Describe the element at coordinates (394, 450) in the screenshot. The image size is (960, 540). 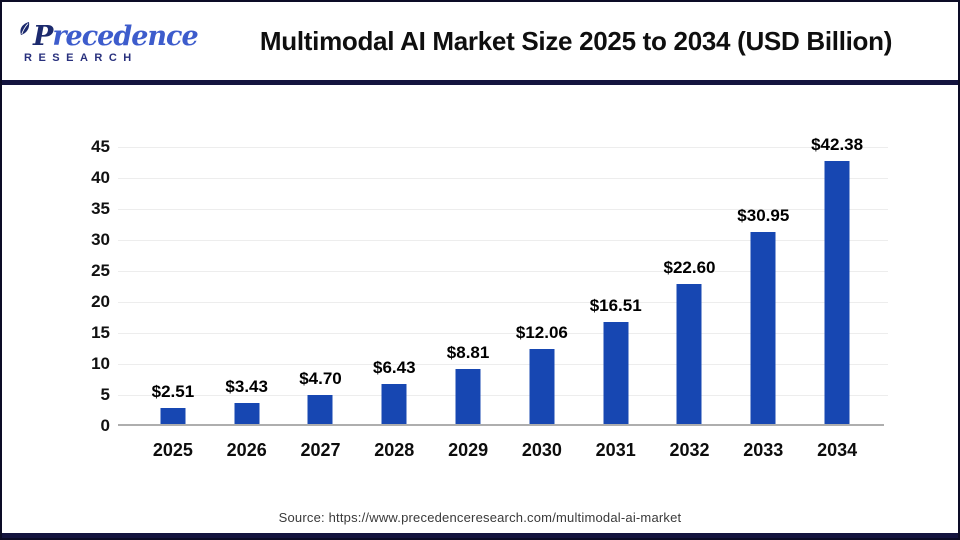
I see `x-axis-label: 2028` at that location.